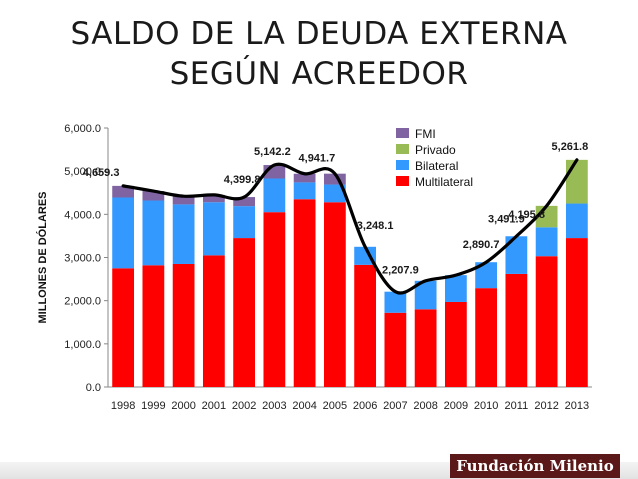  What do you see at coordinates (82, 172) in the screenshot?
I see `y-tick-label: 5,000.0` at bounding box center [82, 172].